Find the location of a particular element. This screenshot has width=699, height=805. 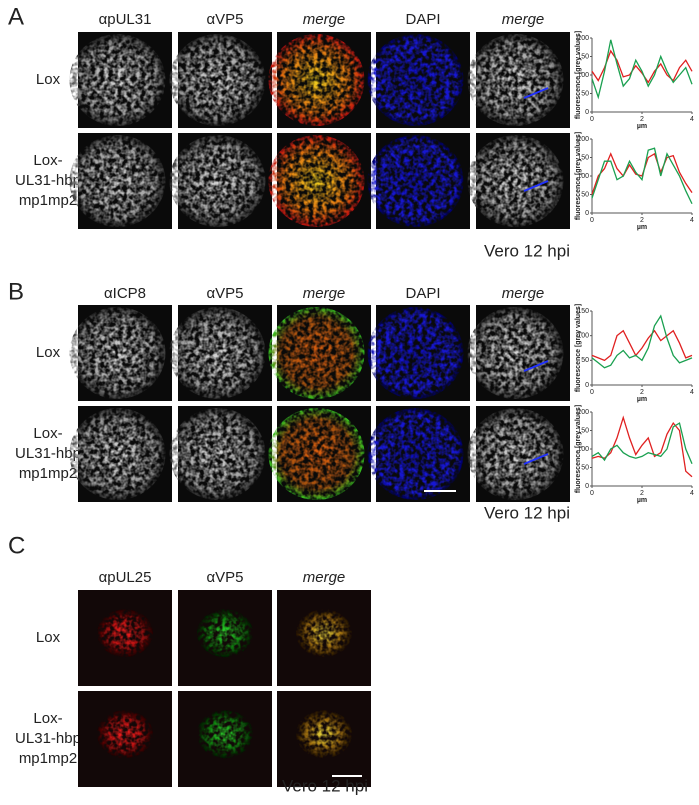

column-header: αpUL25 is located at coordinates (125, 577).